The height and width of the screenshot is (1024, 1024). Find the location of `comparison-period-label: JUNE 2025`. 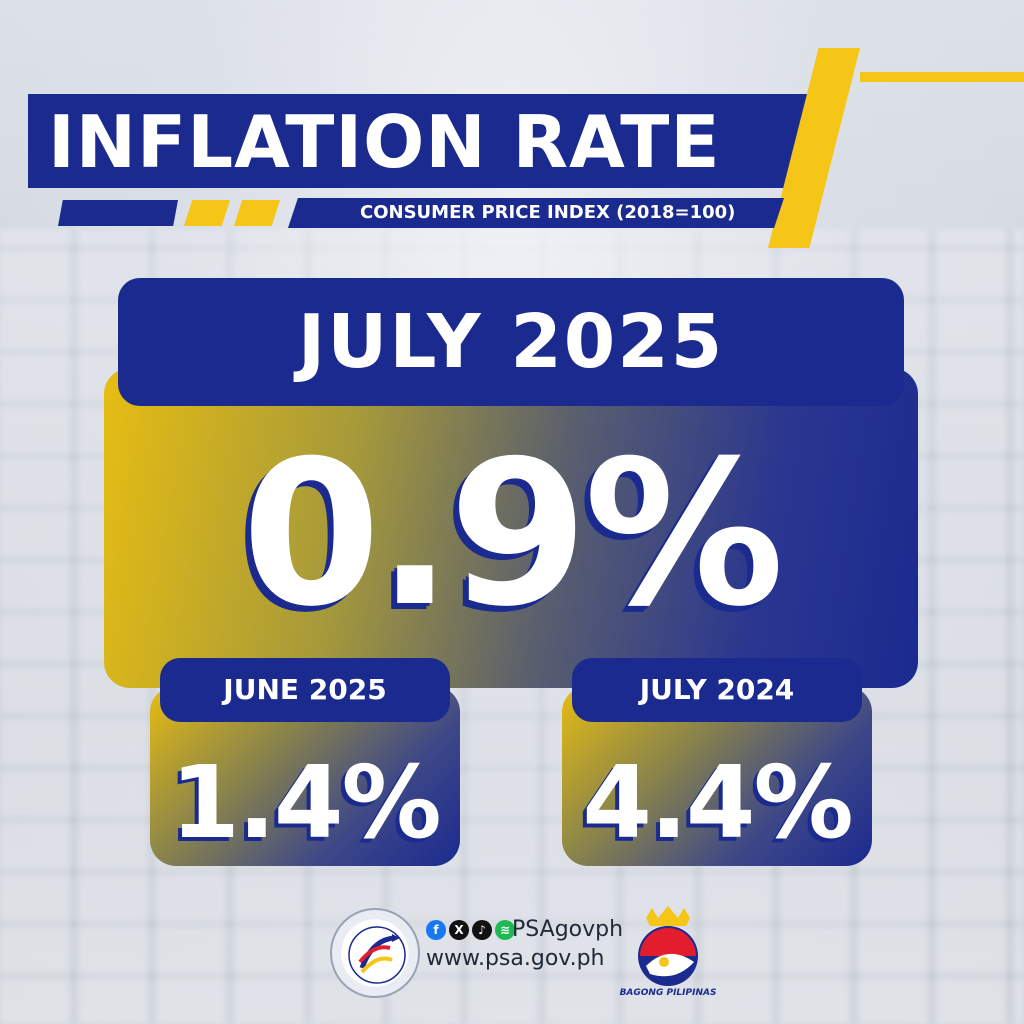

comparison-period-label: JUNE 2025 is located at coordinates (305, 689).